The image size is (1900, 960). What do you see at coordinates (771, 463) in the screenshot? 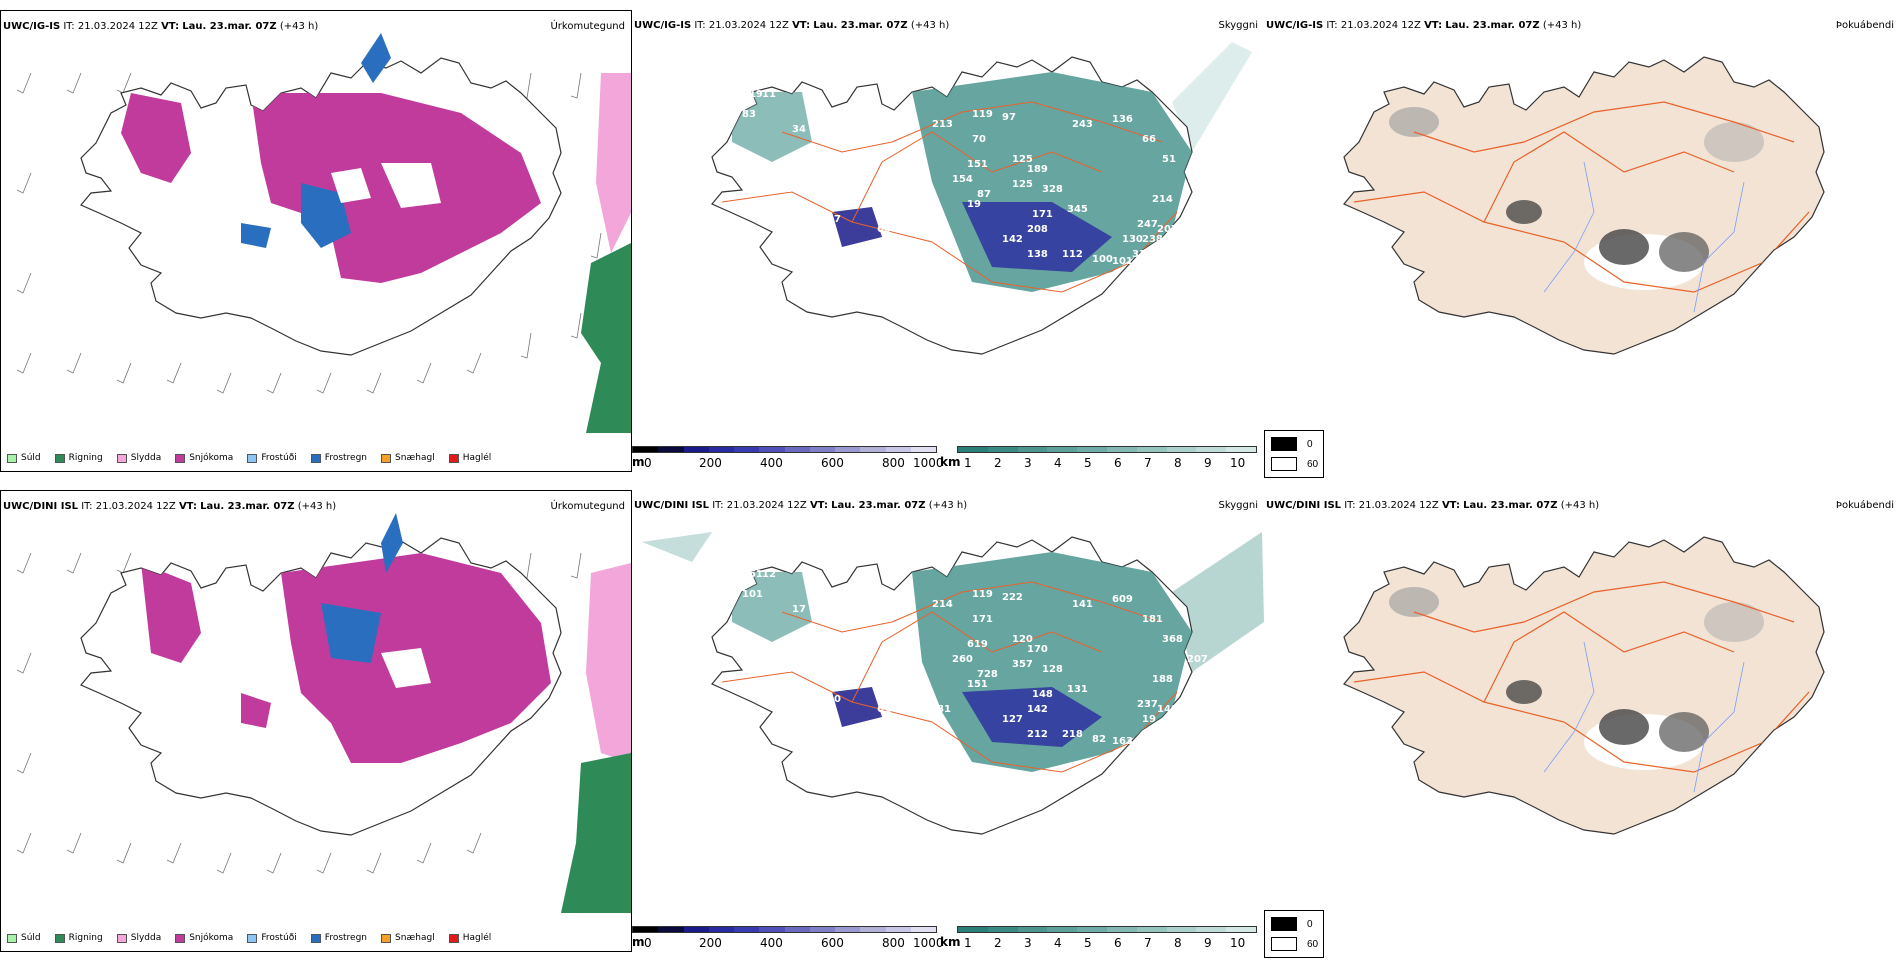
I see `tick-label: 400` at bounding box center [771, 463].